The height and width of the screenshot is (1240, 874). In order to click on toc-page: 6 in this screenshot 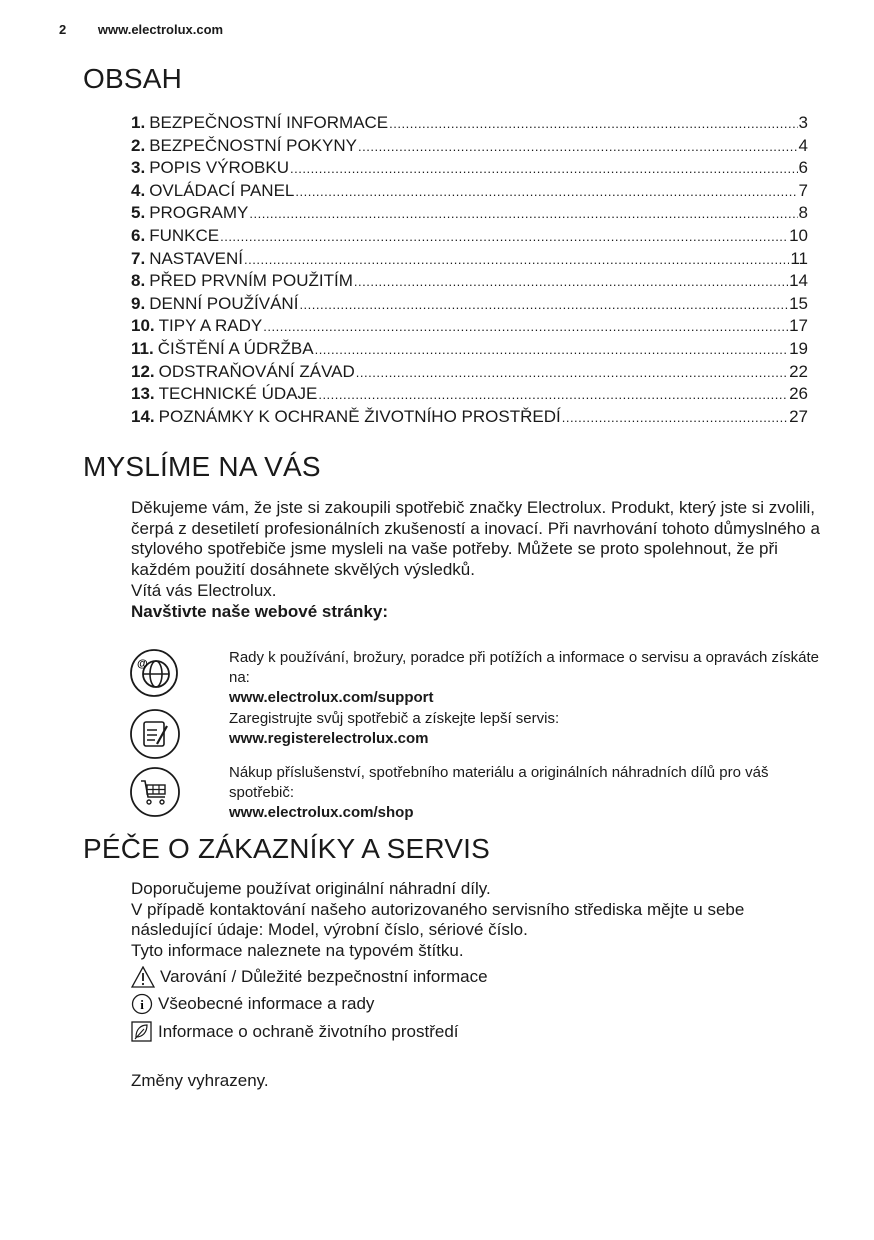, I will do `click(803, 168)`.